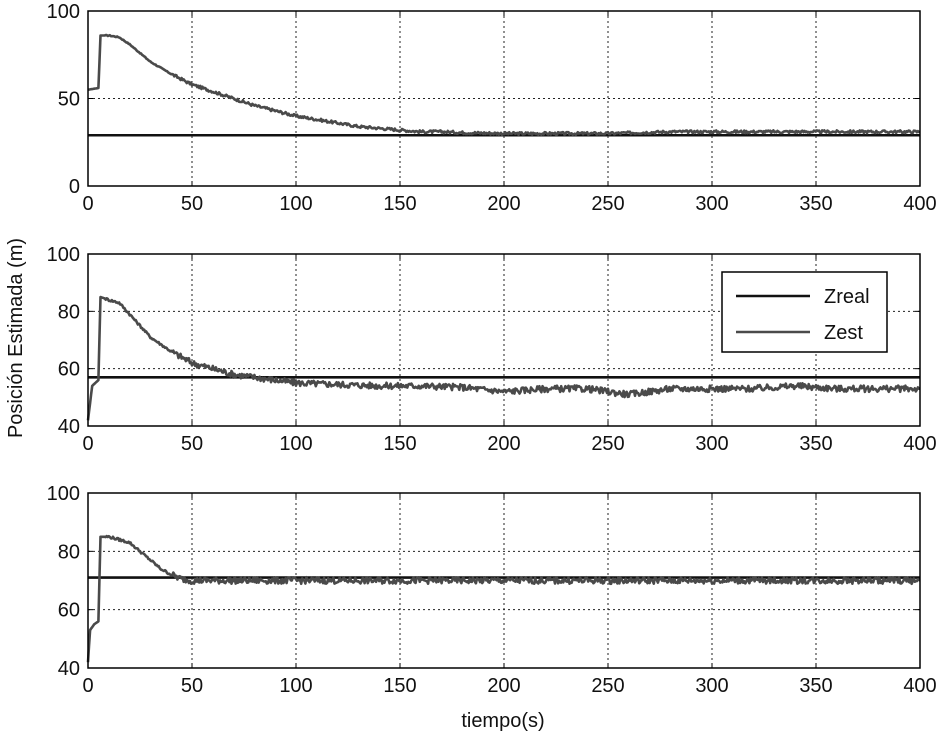  What do you see at coordinates (16, 338) in the screenshot?
I see `y-axis-label: Posición Estimada (m)` at bounding box center [16, 338].